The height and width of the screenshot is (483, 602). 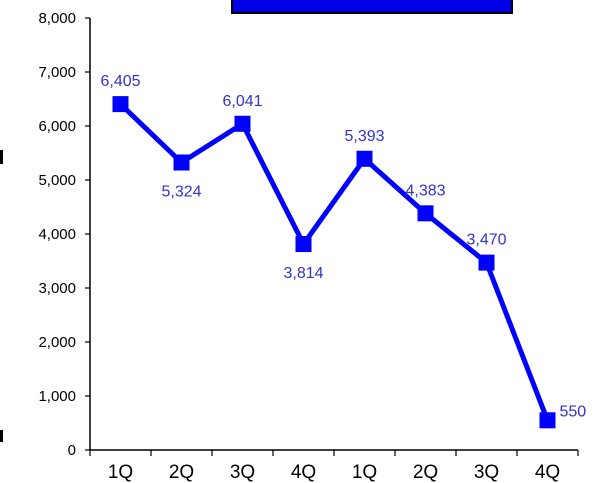 I want to click on data-label: 4,383, so click(x=425, y=190).